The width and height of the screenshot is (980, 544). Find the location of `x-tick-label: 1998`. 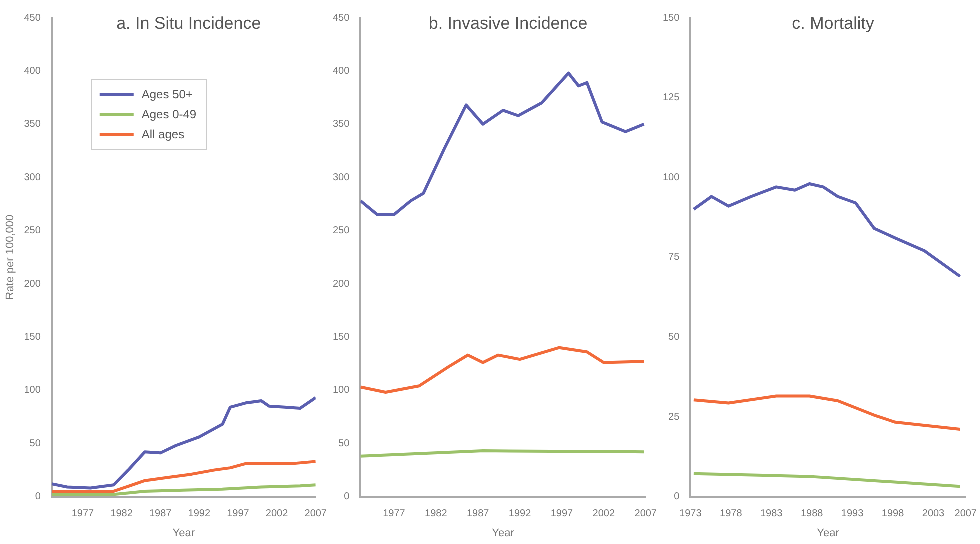

x-tick-label: 1998 is located at coordinates (893, 514).